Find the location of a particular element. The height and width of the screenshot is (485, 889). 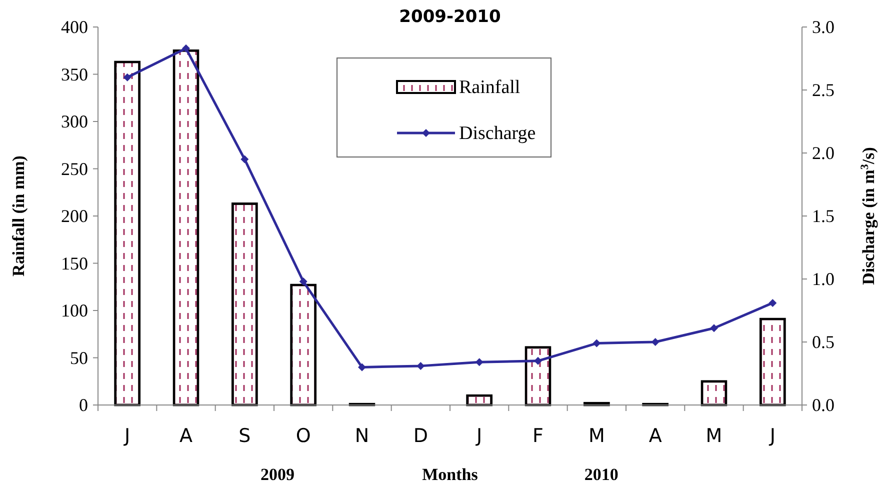

x-tick-label: D is located at coordinates (420, 436).